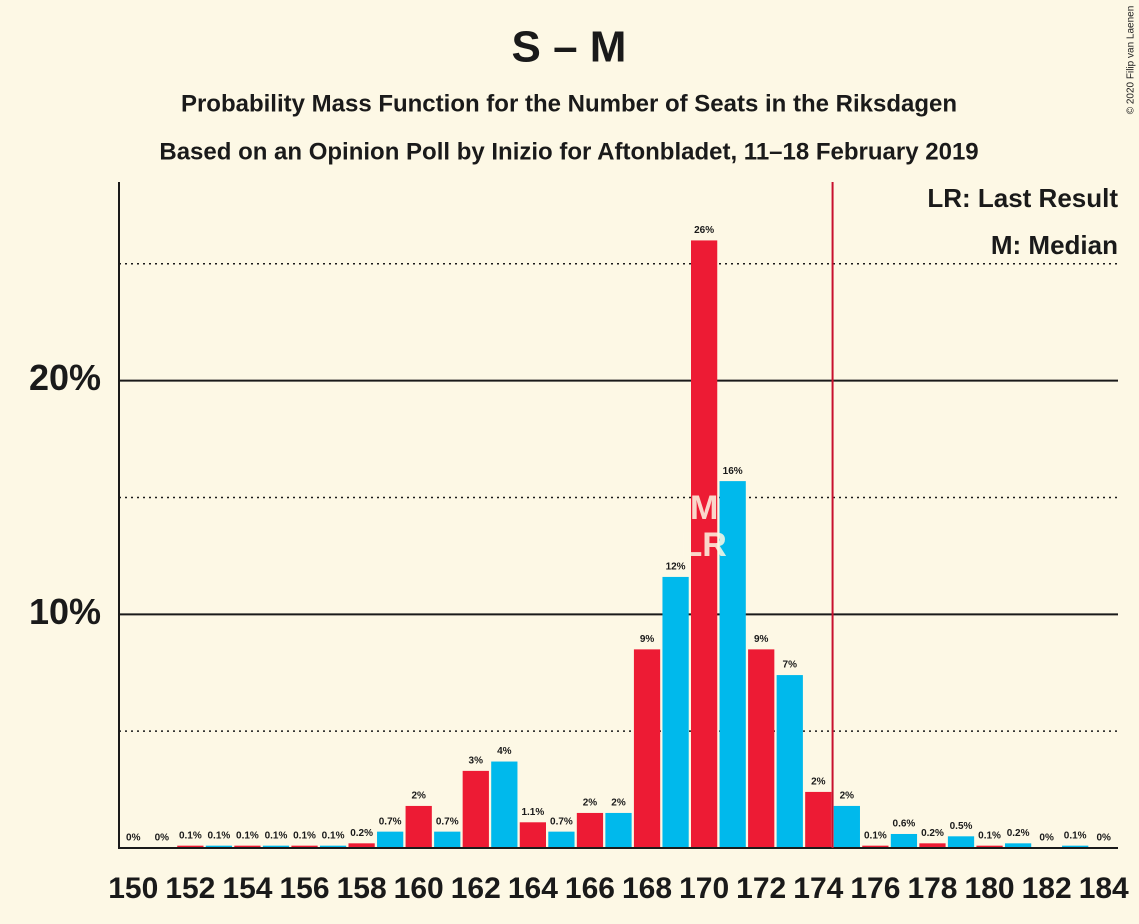 The height and width of the screenshot is (924, 1139). Describe the element at coordinates (704, 508) in the screenshot. I see `marker-label: M` at that location.